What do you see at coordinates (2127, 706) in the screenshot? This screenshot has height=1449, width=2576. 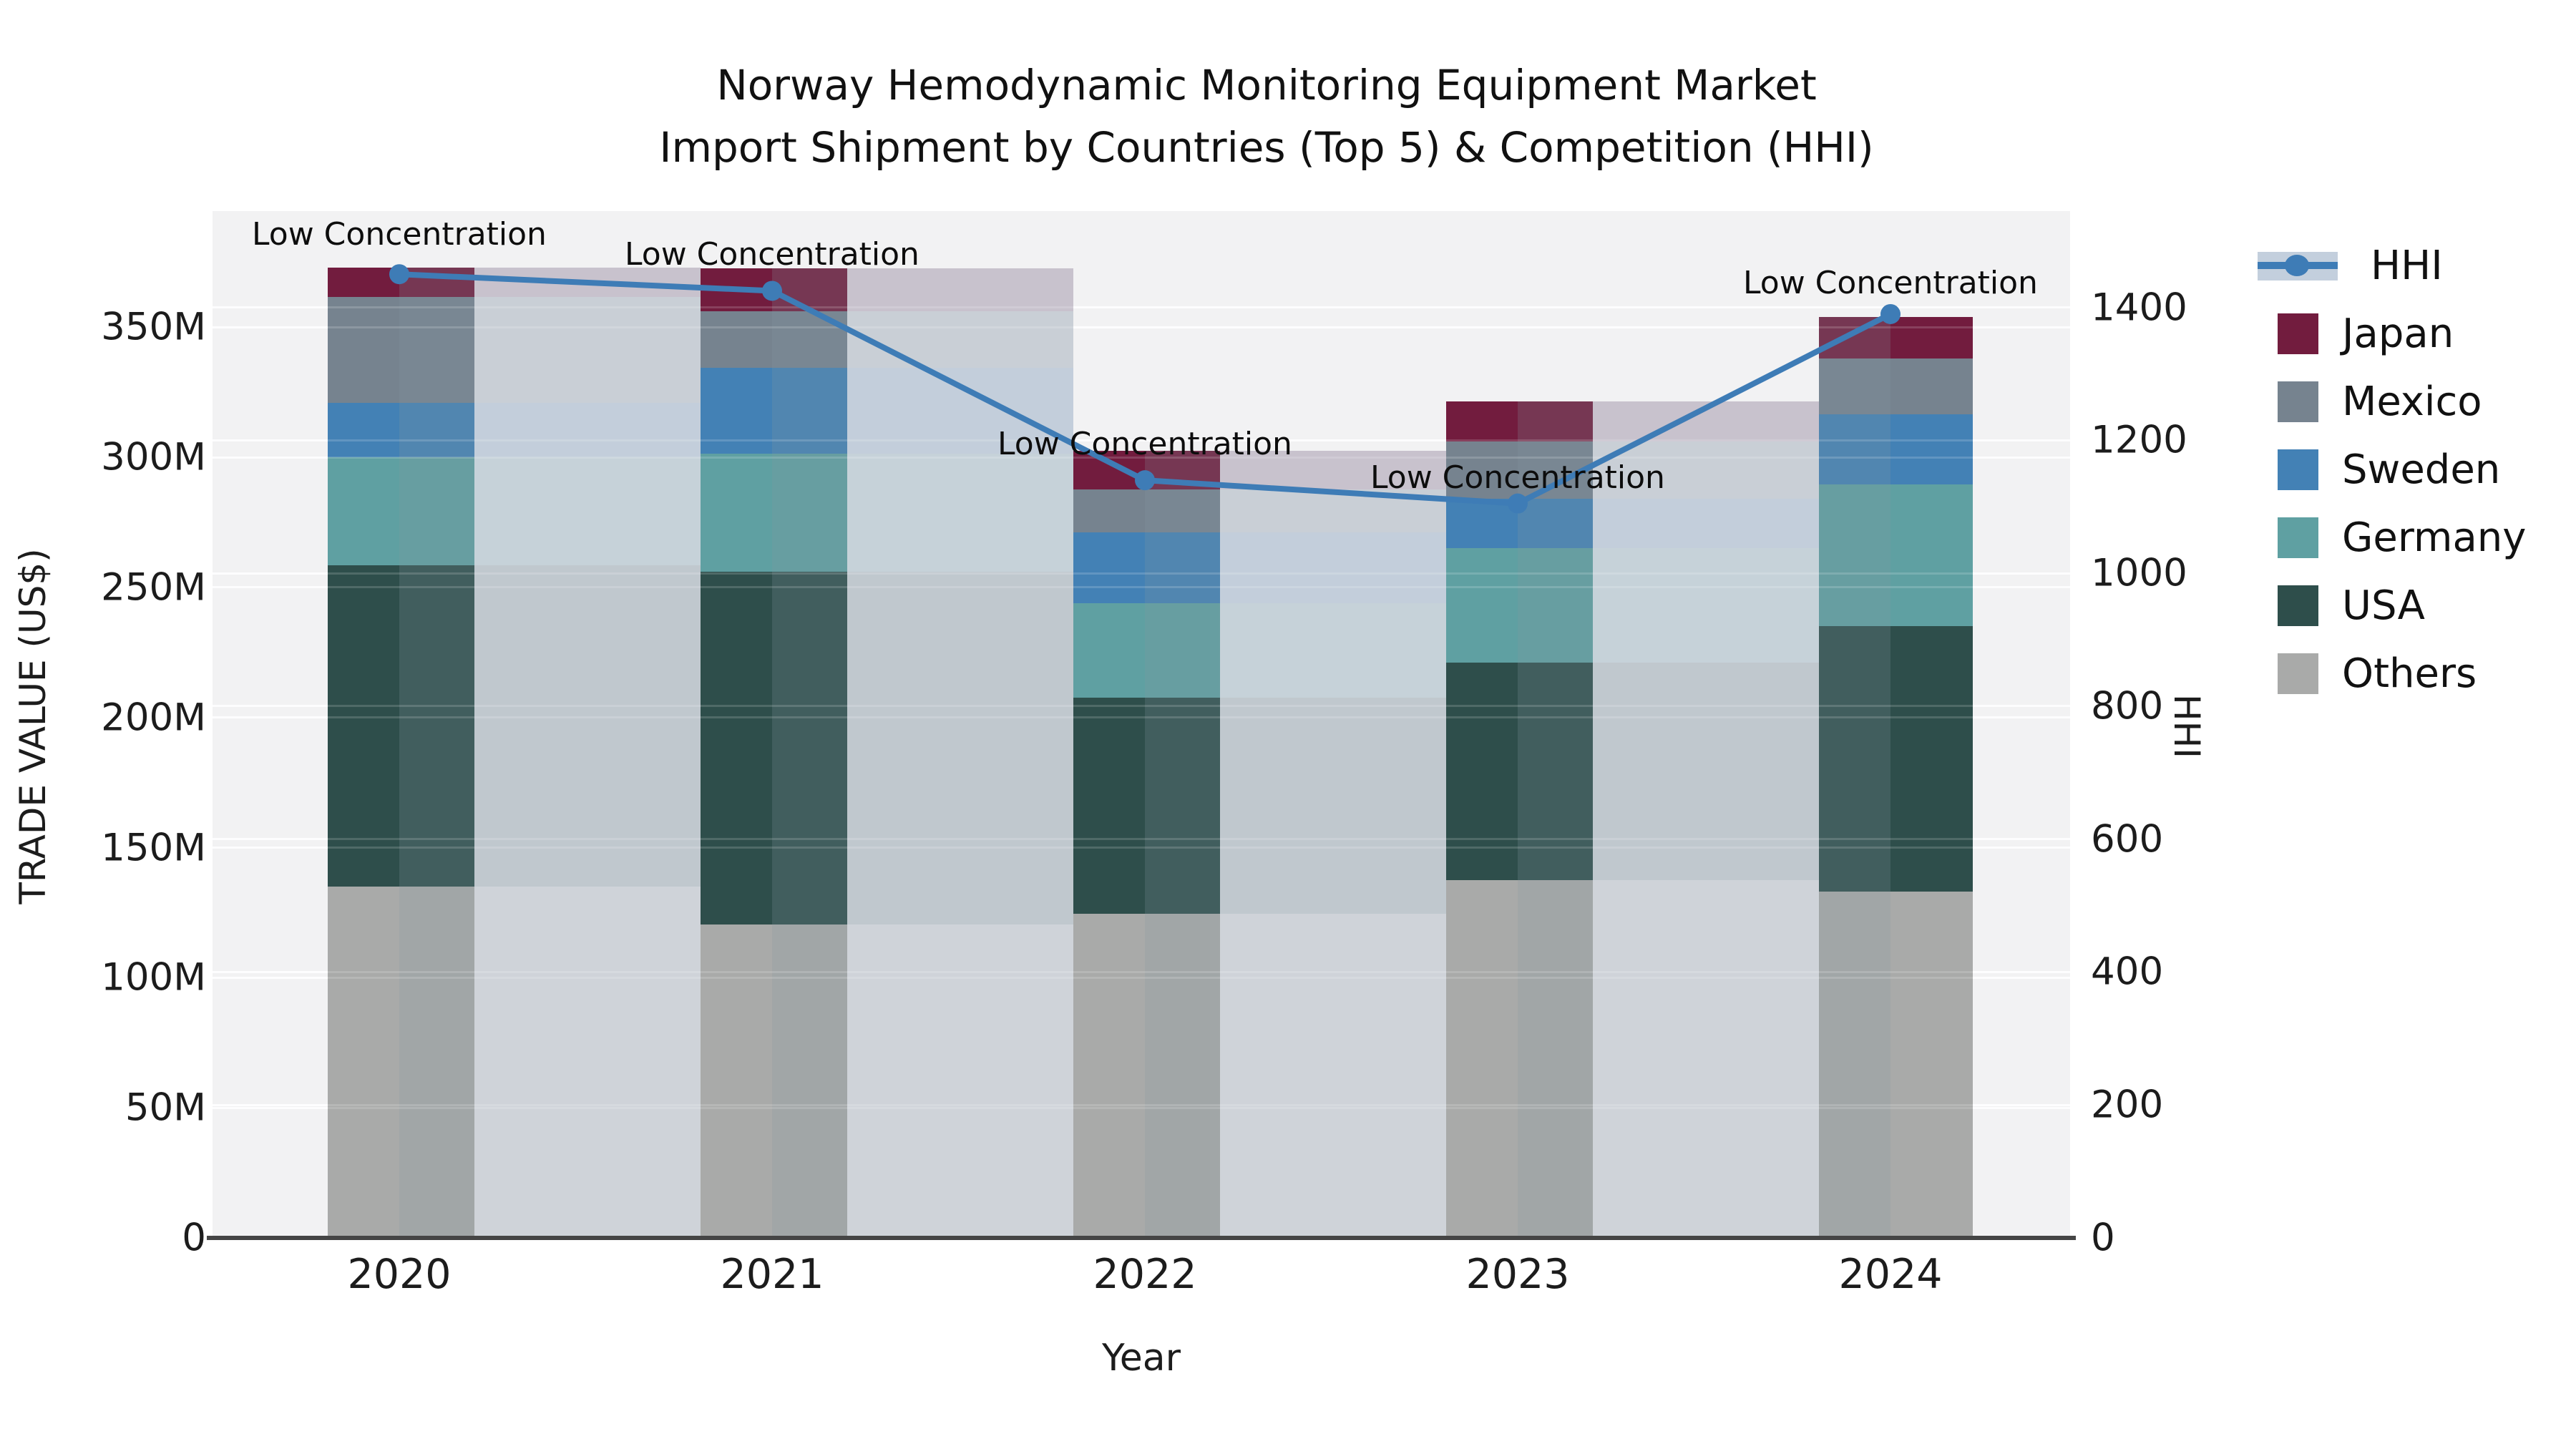 I see `y2-tick-label-800: 800` at bounding box center [2127, 706].